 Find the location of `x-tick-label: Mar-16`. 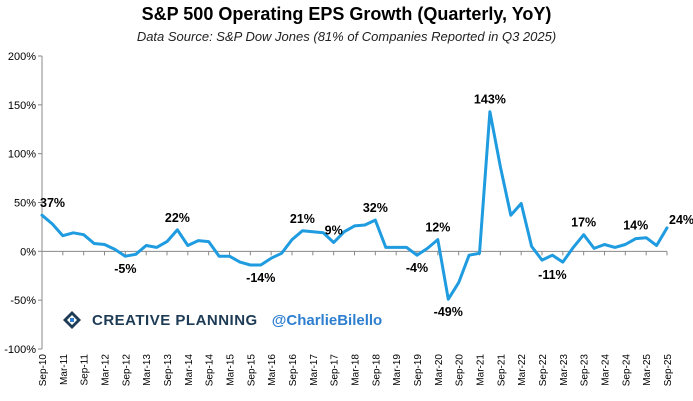

x-tick-label: Mar-16 is located at coordinates (272, 370).